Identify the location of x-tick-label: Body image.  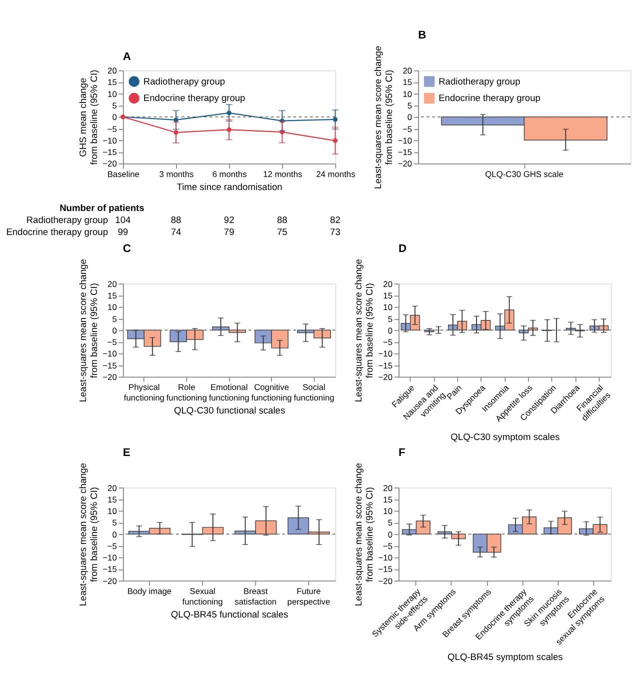
(149, 591).